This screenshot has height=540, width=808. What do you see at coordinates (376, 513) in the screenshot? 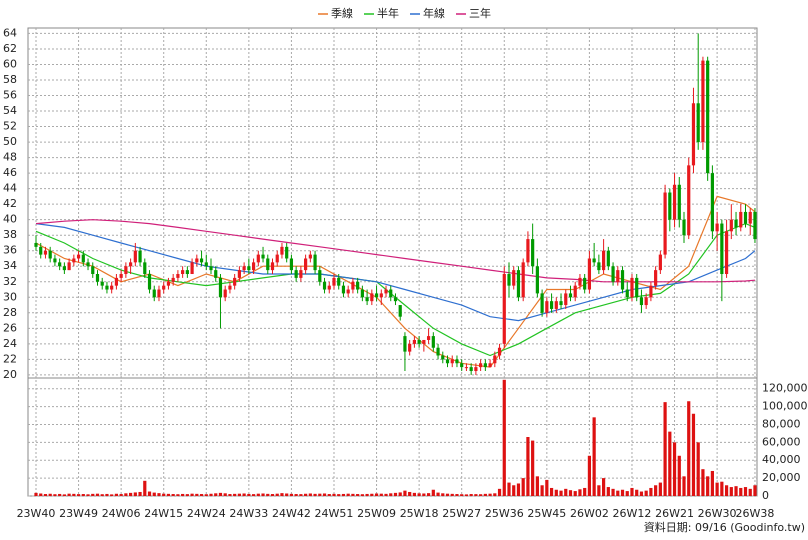
I see `x-tick-label: 25W09` at bounding box center [376, 513].